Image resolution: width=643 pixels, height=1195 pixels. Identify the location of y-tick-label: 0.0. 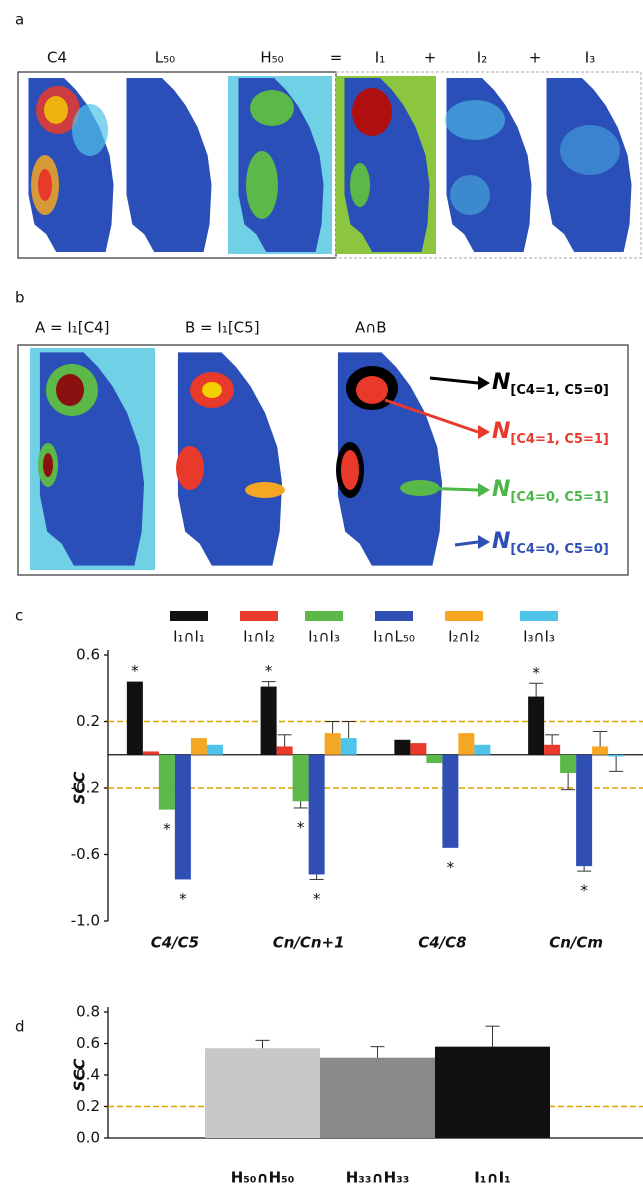
(88, 1138).